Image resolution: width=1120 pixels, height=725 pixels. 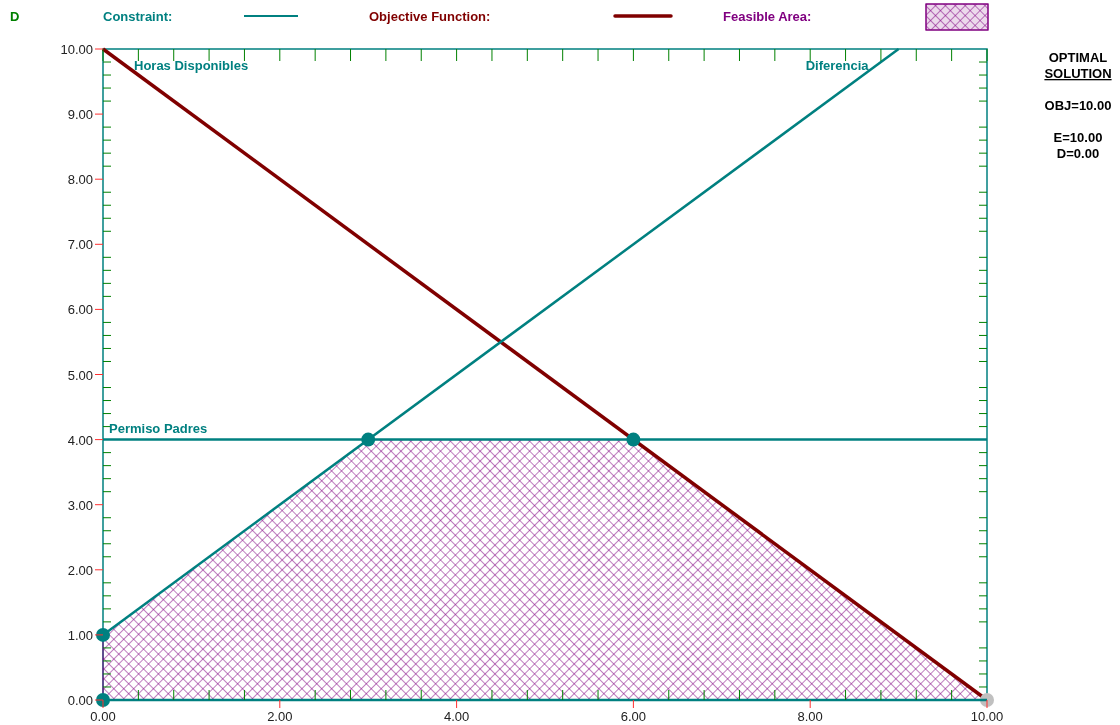 I want to click on series-label: Permiso Padres, so click(x=158, y=428).